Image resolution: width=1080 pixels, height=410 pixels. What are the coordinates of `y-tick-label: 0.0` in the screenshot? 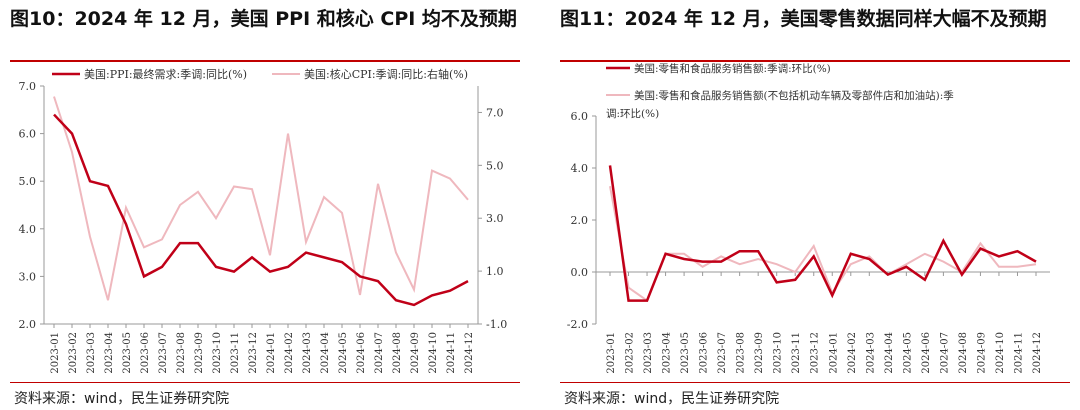 It's located at (580, 272).